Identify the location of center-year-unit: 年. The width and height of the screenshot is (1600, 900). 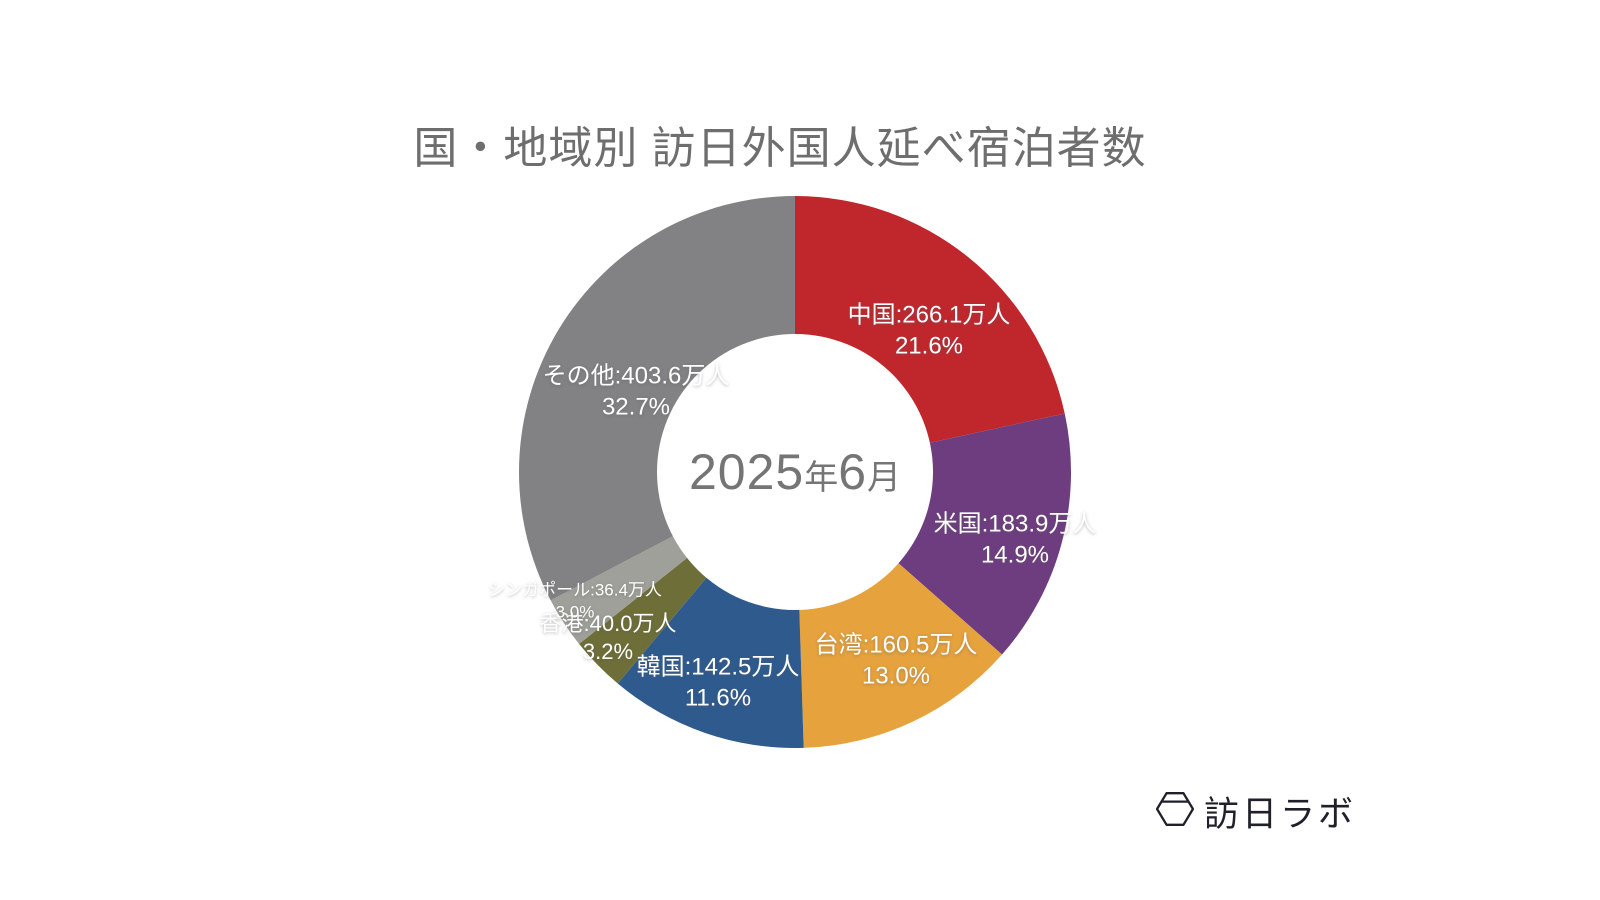
(821, 478).